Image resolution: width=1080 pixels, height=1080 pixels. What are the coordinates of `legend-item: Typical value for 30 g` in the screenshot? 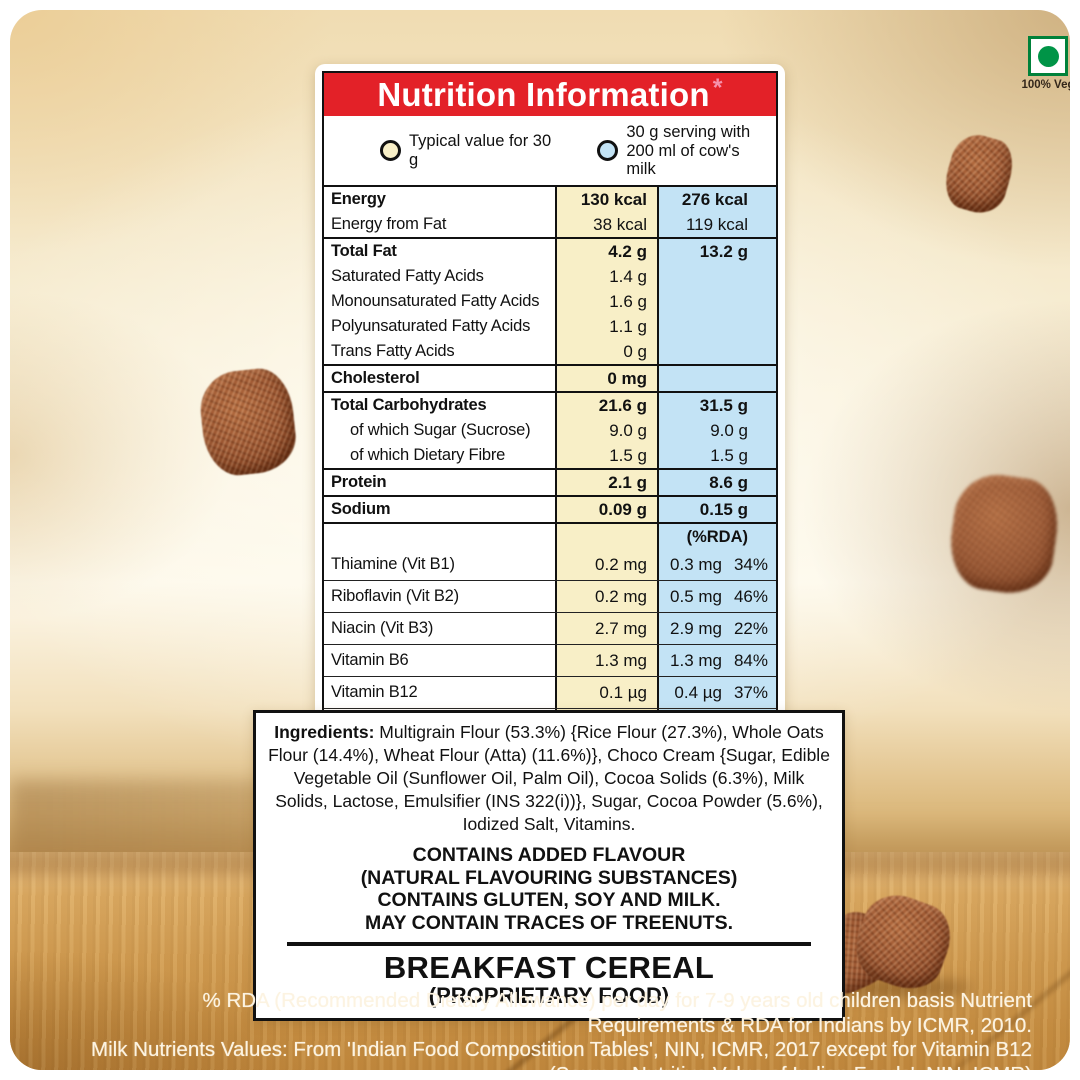 It's located at (471, 150).